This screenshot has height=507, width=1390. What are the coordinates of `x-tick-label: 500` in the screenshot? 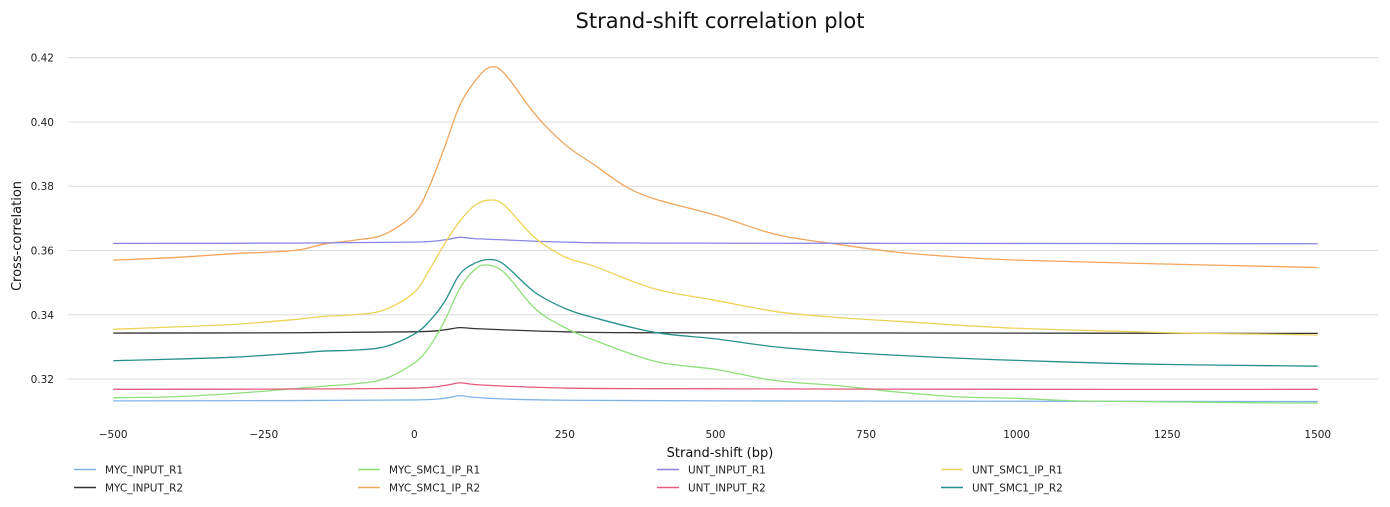 It's located at (715, 435).